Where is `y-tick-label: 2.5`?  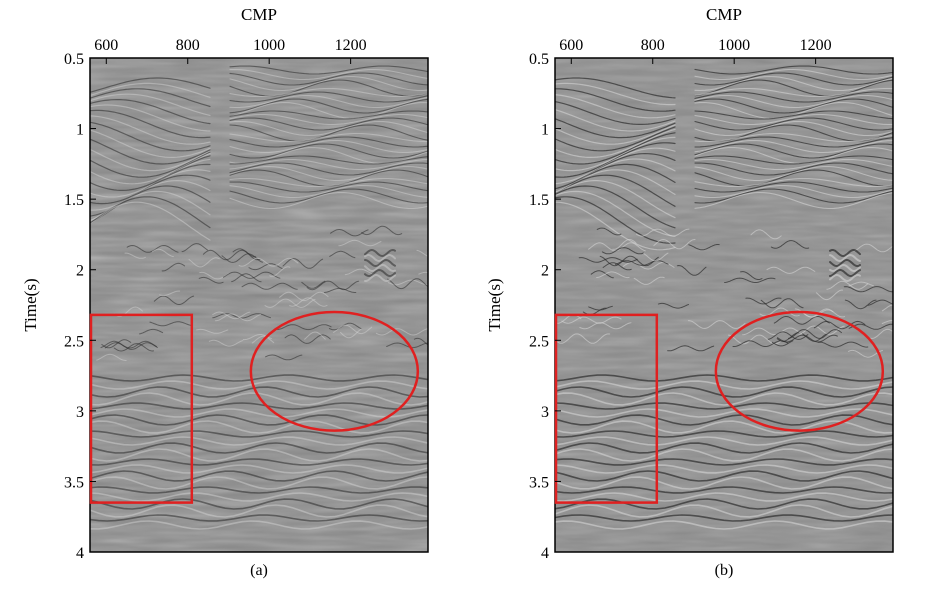 y-tick-label: 2.5 is located at coordinates (74, 341).